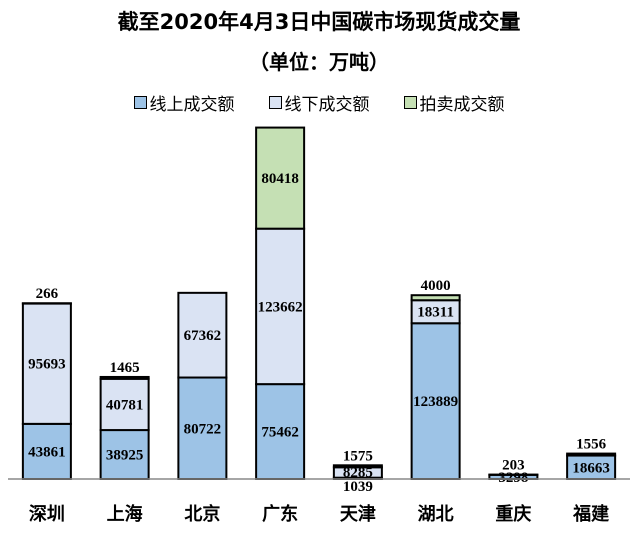 The height and width of the screenshot is (537, 638). I want to click on data-label: 18663, so click(591, 468).